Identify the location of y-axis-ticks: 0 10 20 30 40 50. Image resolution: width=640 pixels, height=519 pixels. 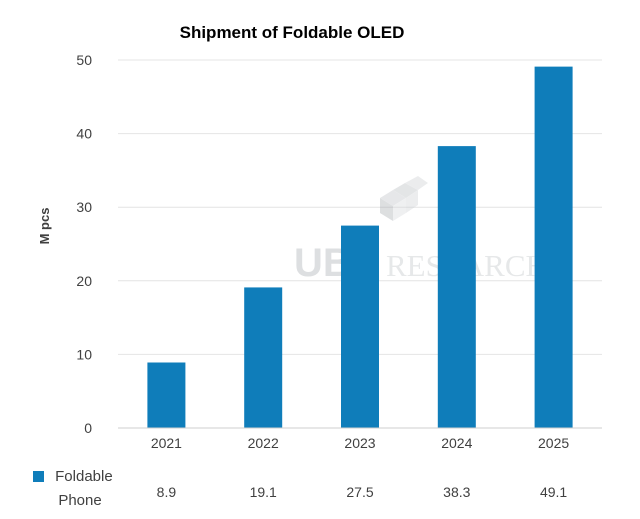
(84, 244).